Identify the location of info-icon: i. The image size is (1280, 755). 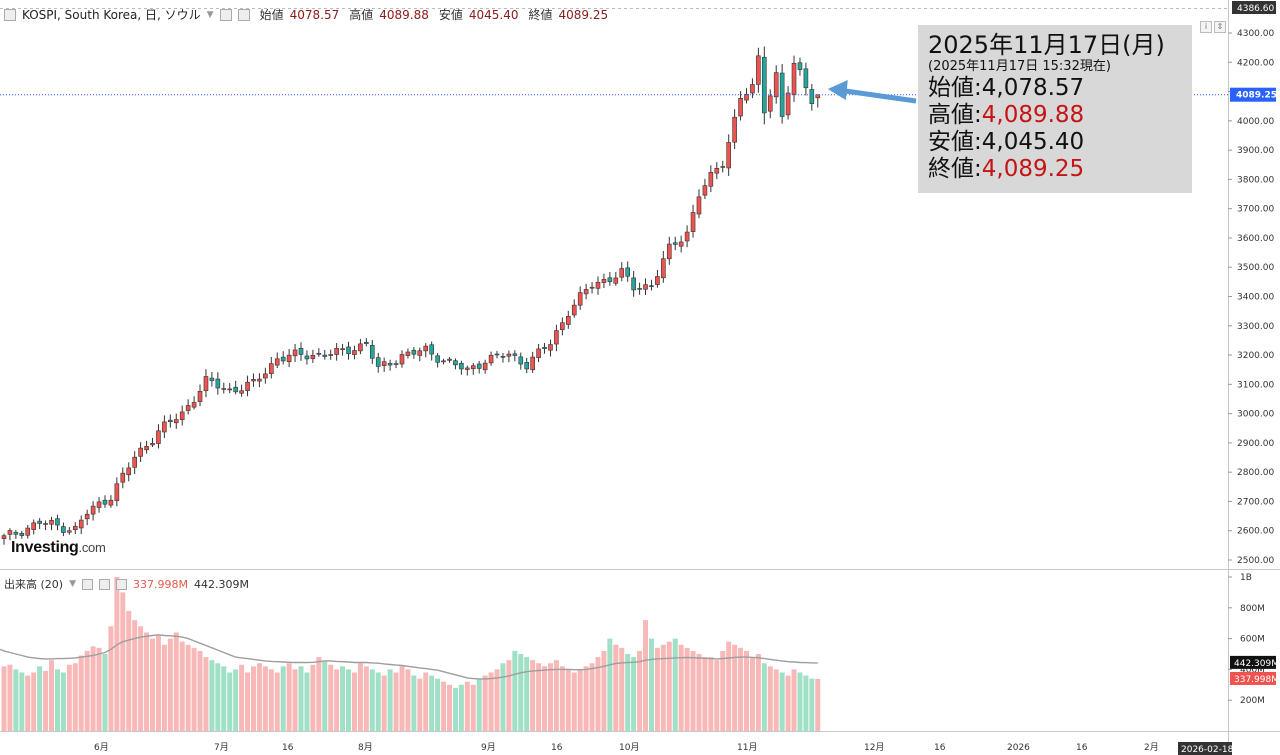
(1206, 27).